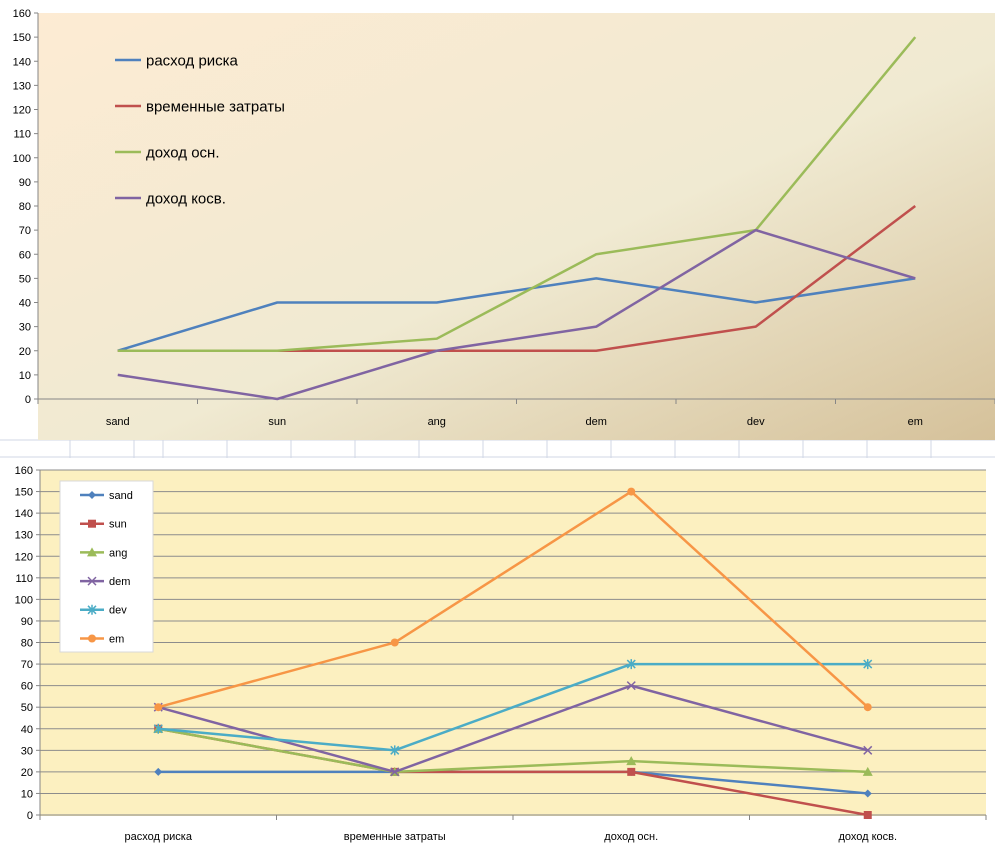 This screenshot has height=857, width=995. What do you see at coordinates (118, 422) in the screenshot?
I see `x-tick-label: sand` at bounding box center [118, 422].